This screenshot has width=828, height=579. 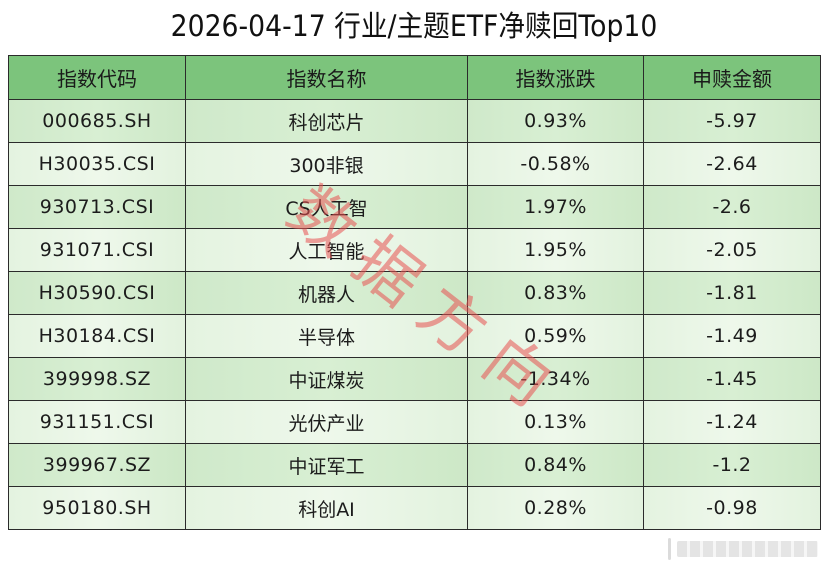 I want to click on table-row: 399967.SZ 中证军工 0.84% -1.2, so click(x=414, y=465).